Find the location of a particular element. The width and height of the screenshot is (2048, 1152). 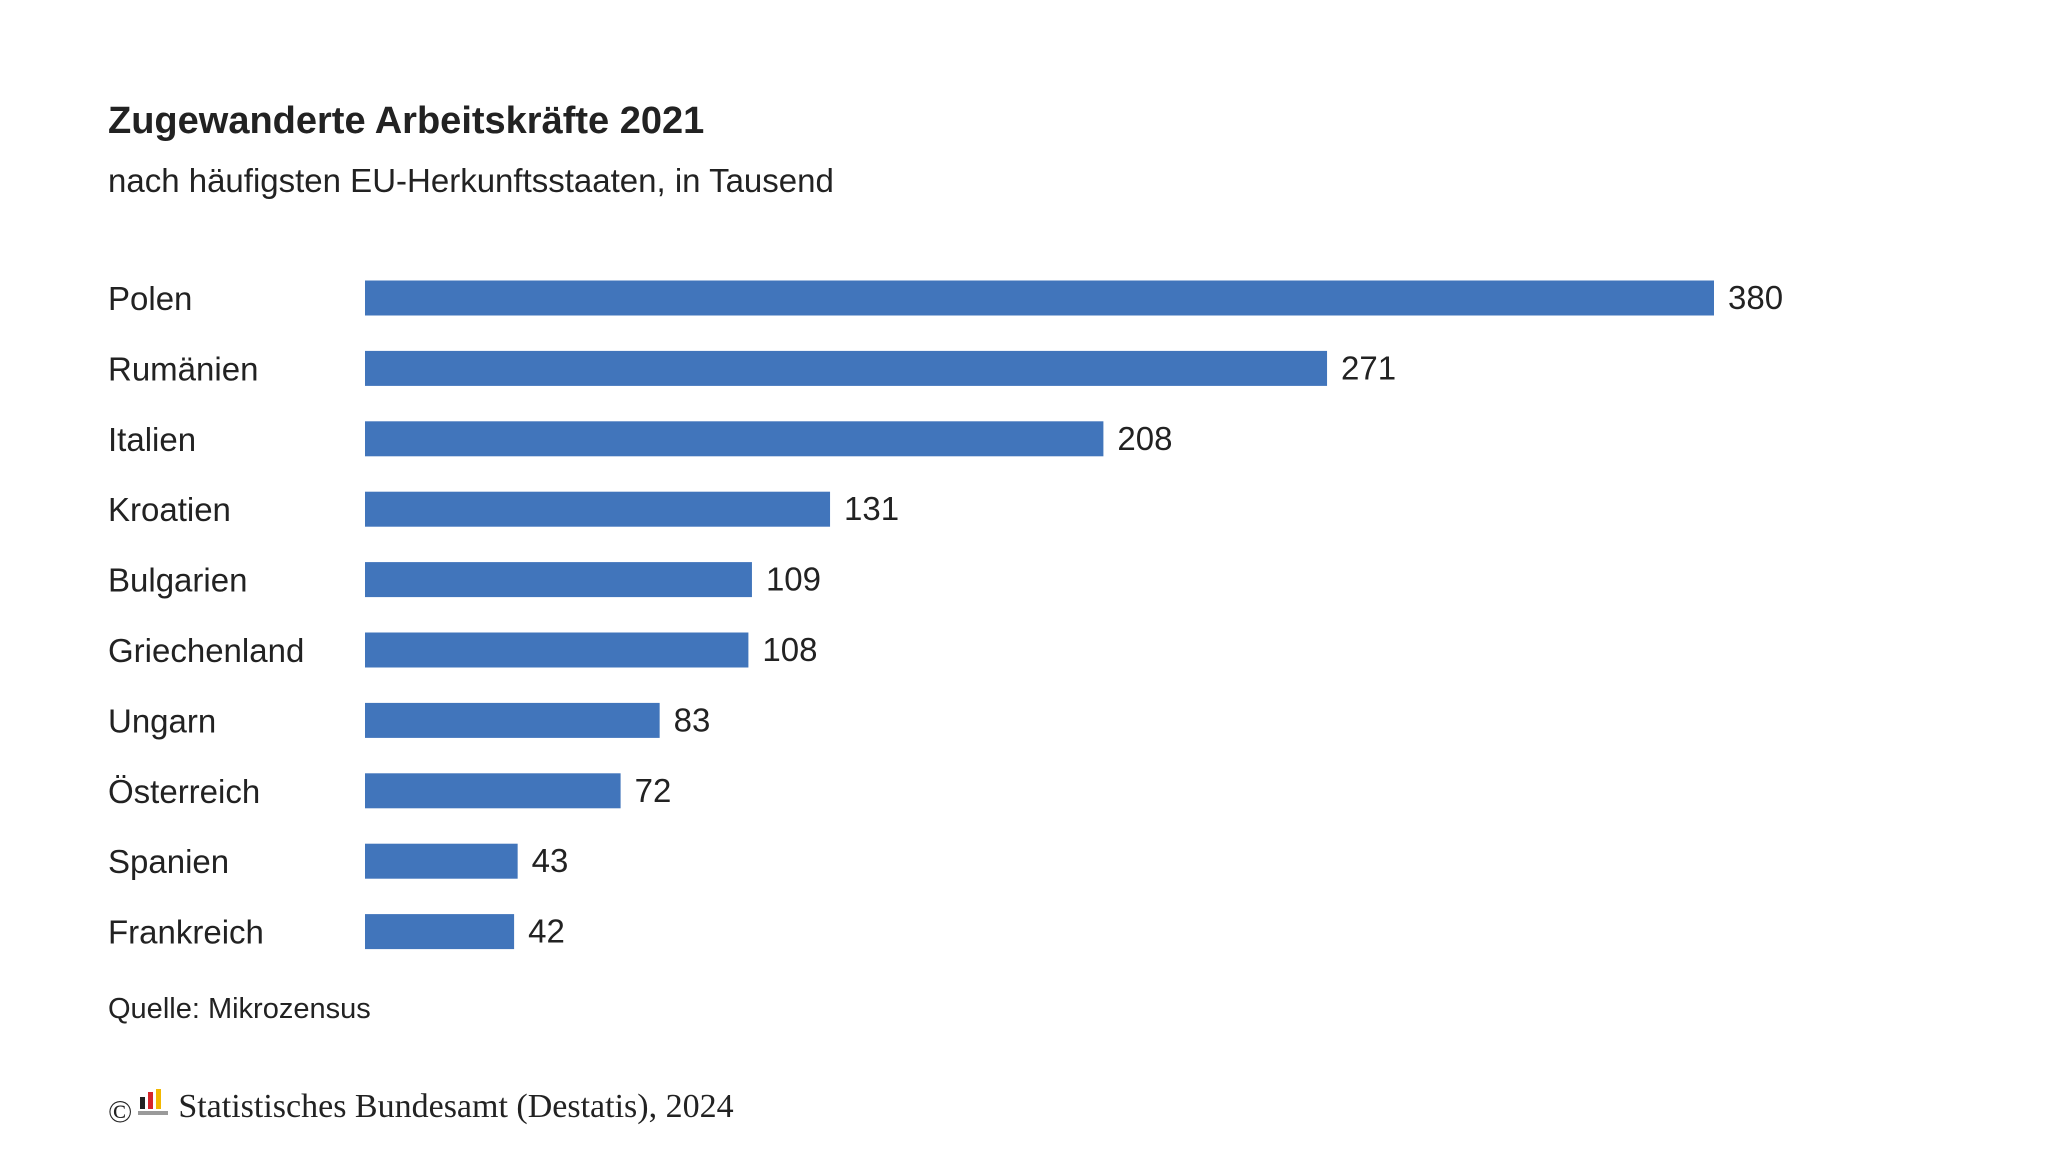

category-label: Österreich is located at coordinates (184, 791).